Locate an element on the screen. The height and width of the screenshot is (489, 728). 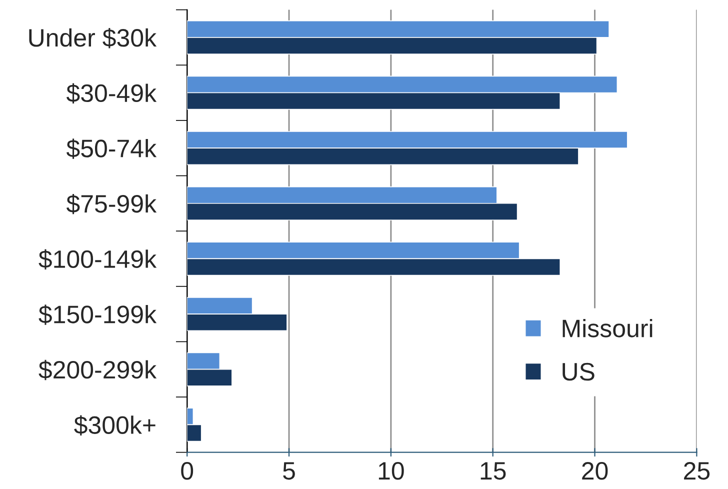
x-tick-label: 0 is located at coordinates (187, 471).